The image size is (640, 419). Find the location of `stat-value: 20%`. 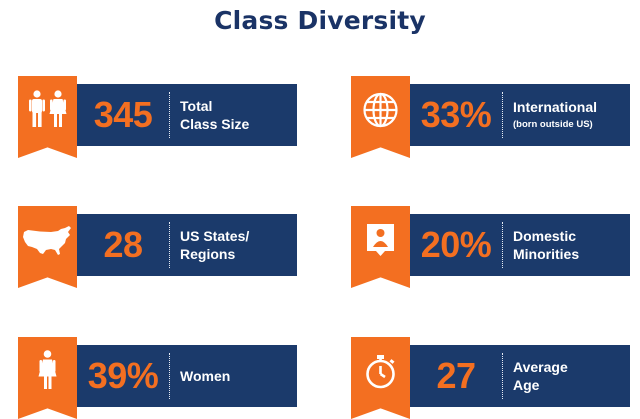

stat-value: 20% is located at coordinates (456, 244).